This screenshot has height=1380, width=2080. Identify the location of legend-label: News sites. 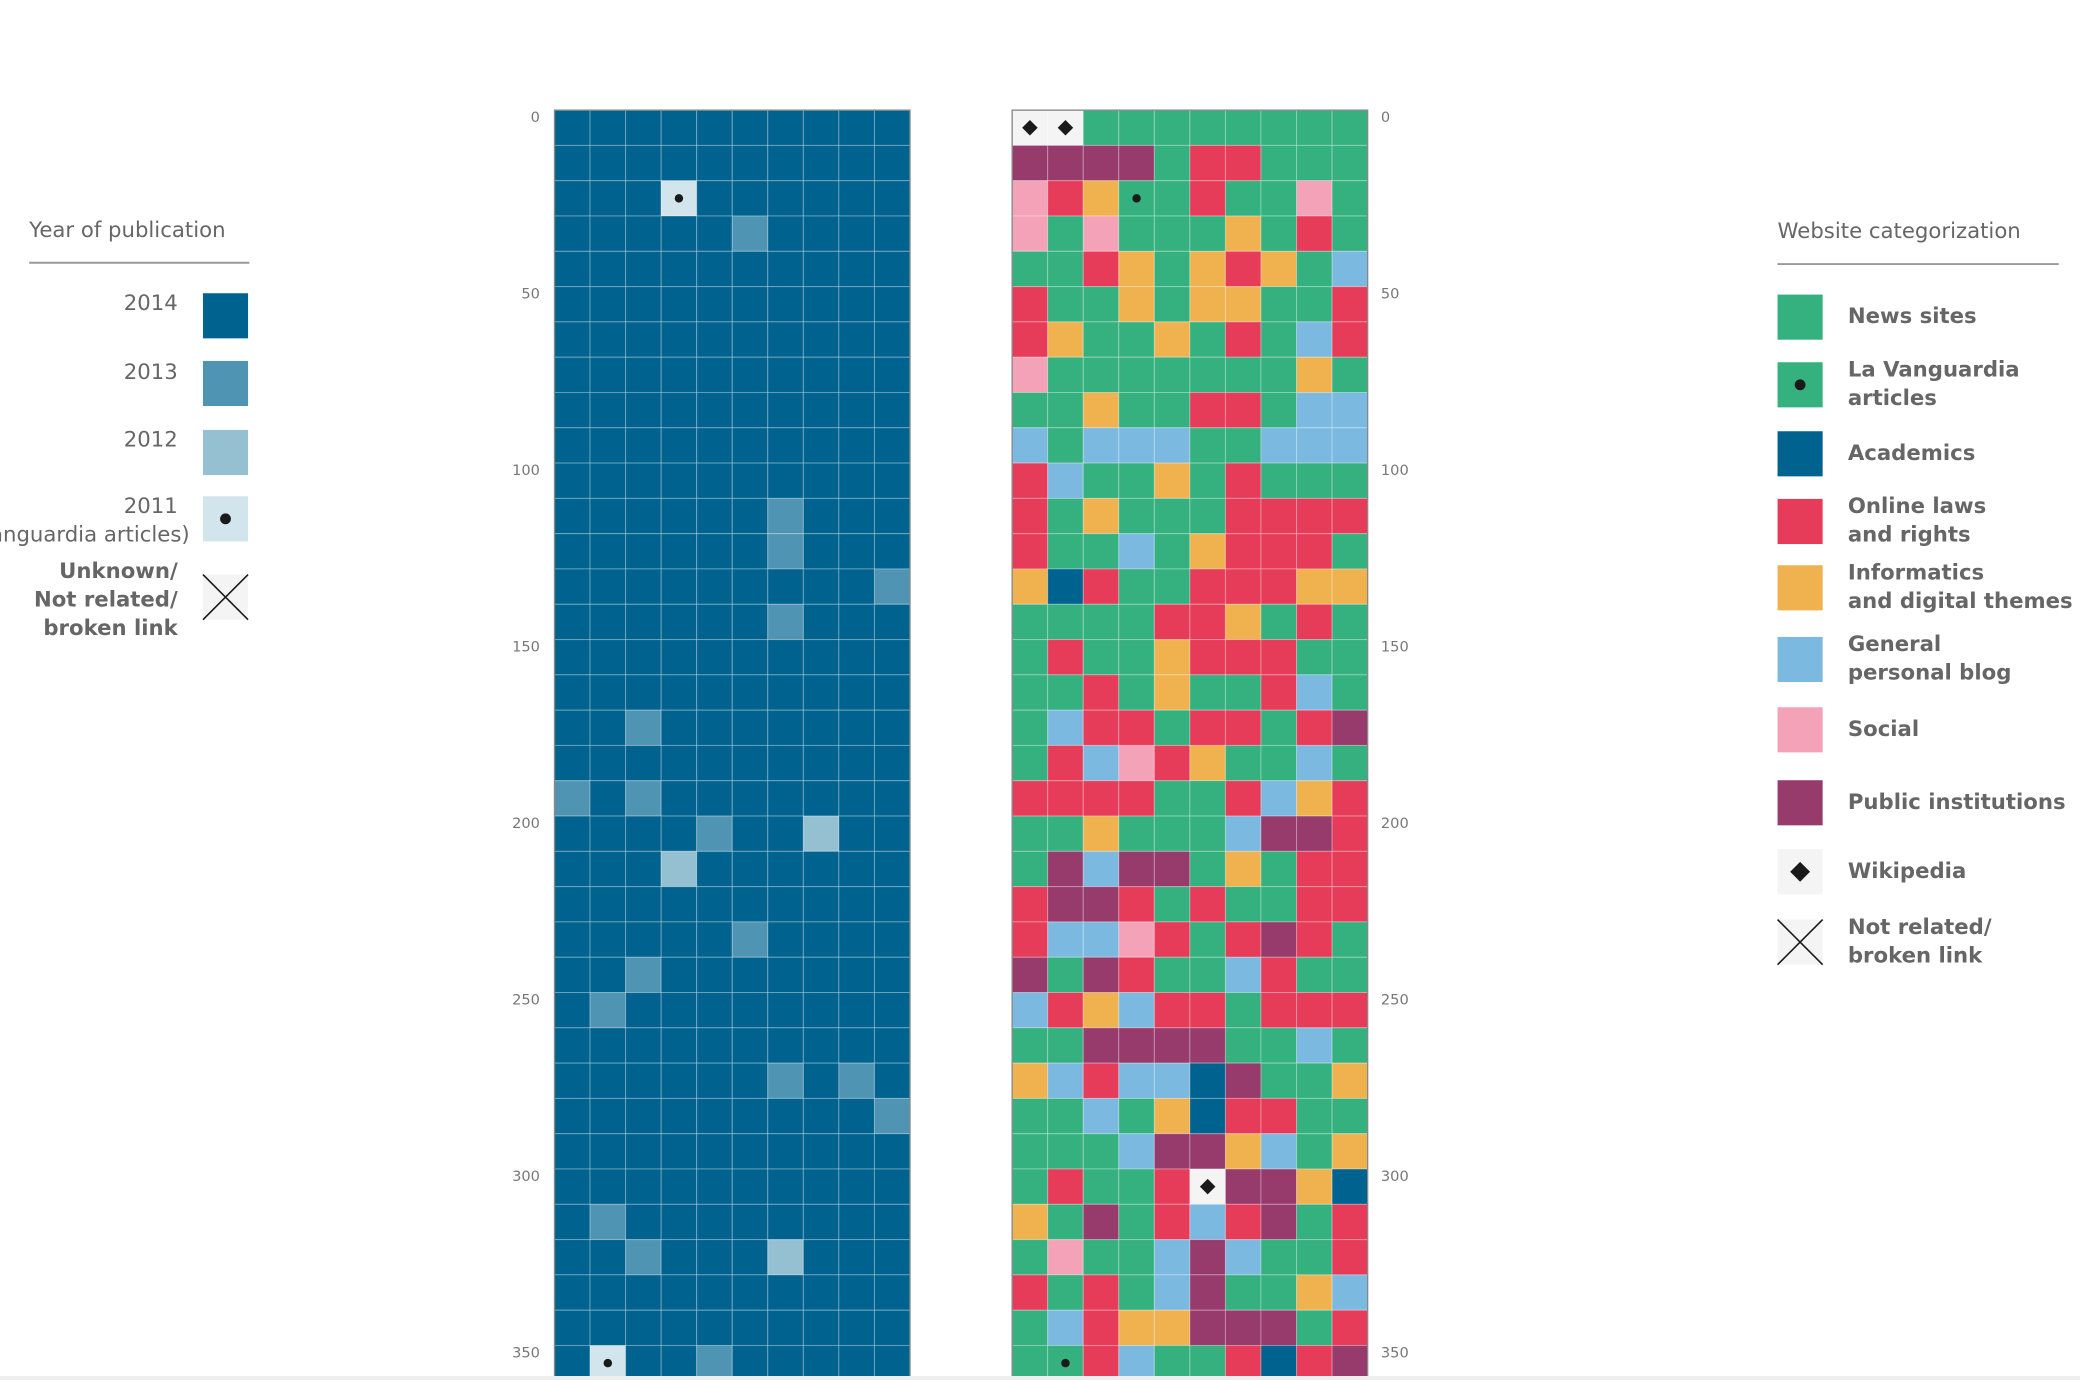
(1912, 316).